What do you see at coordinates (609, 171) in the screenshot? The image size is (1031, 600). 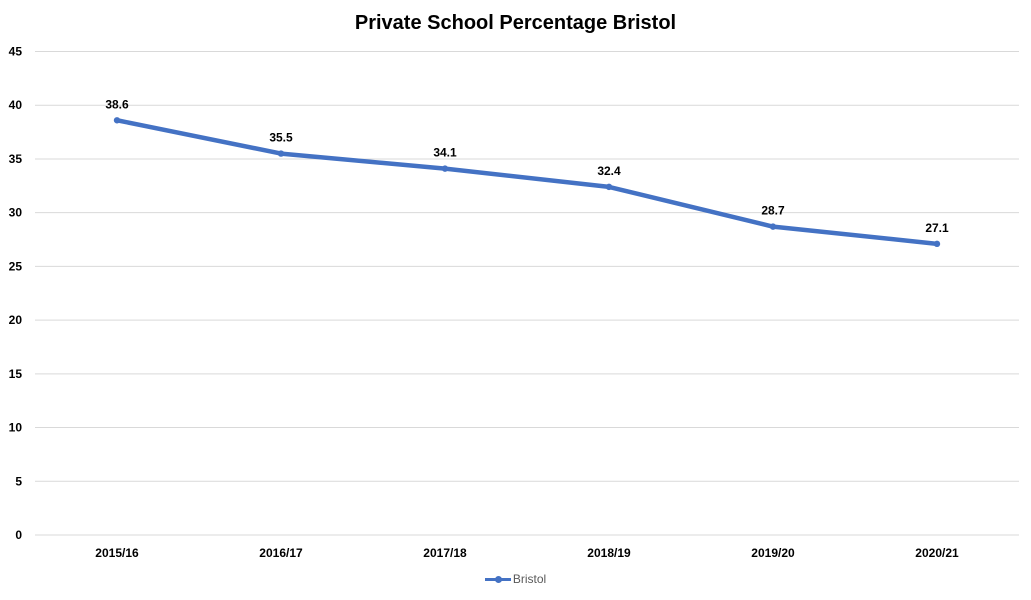 I see `data-label: 32.4` at bounding box center [609, 171].